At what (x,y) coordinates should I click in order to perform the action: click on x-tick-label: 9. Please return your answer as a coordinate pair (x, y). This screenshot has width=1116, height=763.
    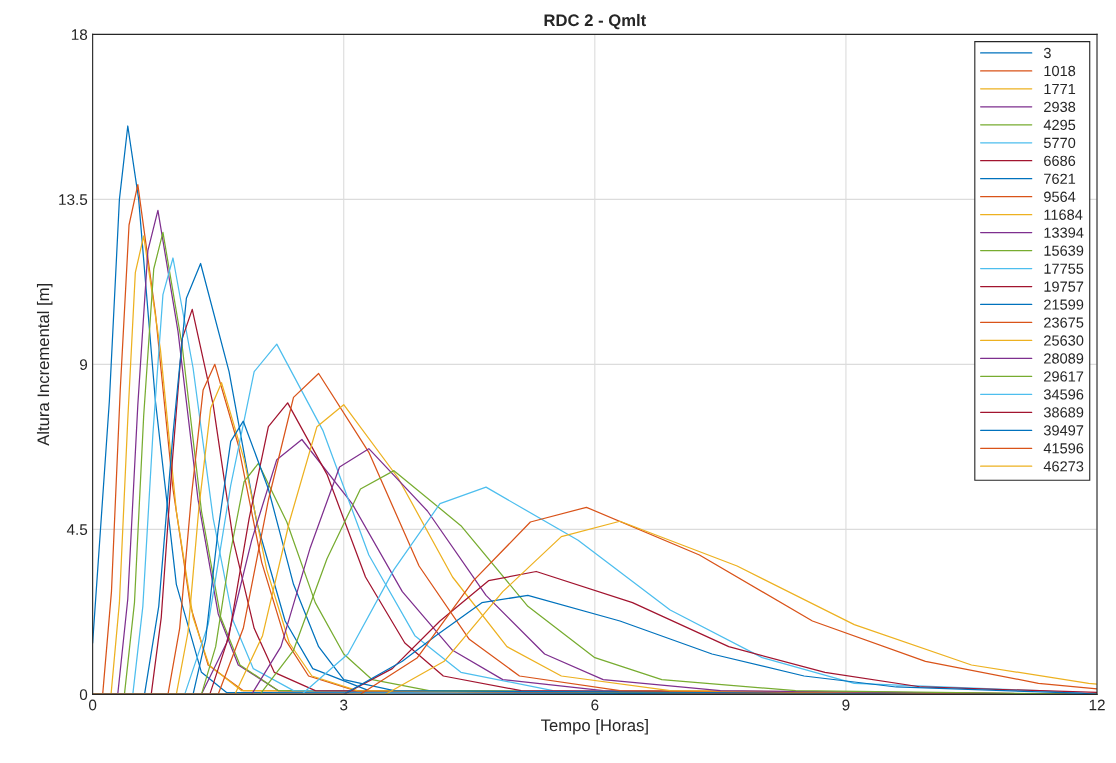
    Looking at the image, I should click on (846, 705).